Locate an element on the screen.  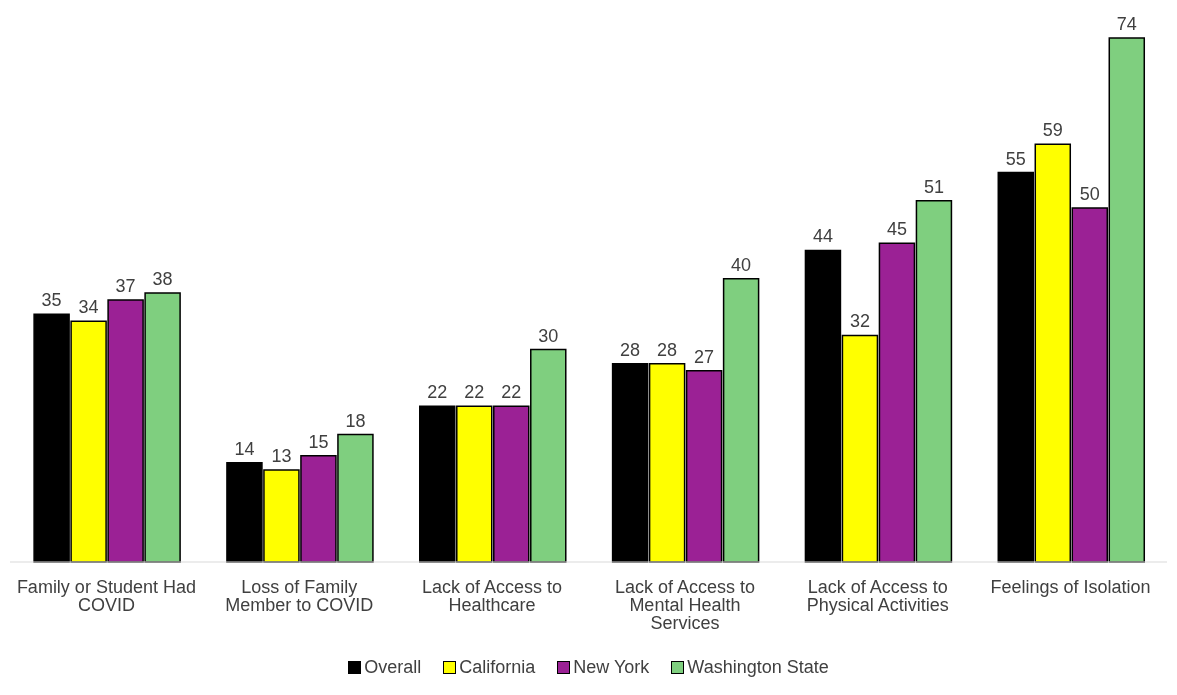
data-label: 35 is located at coordinates (51, 300).